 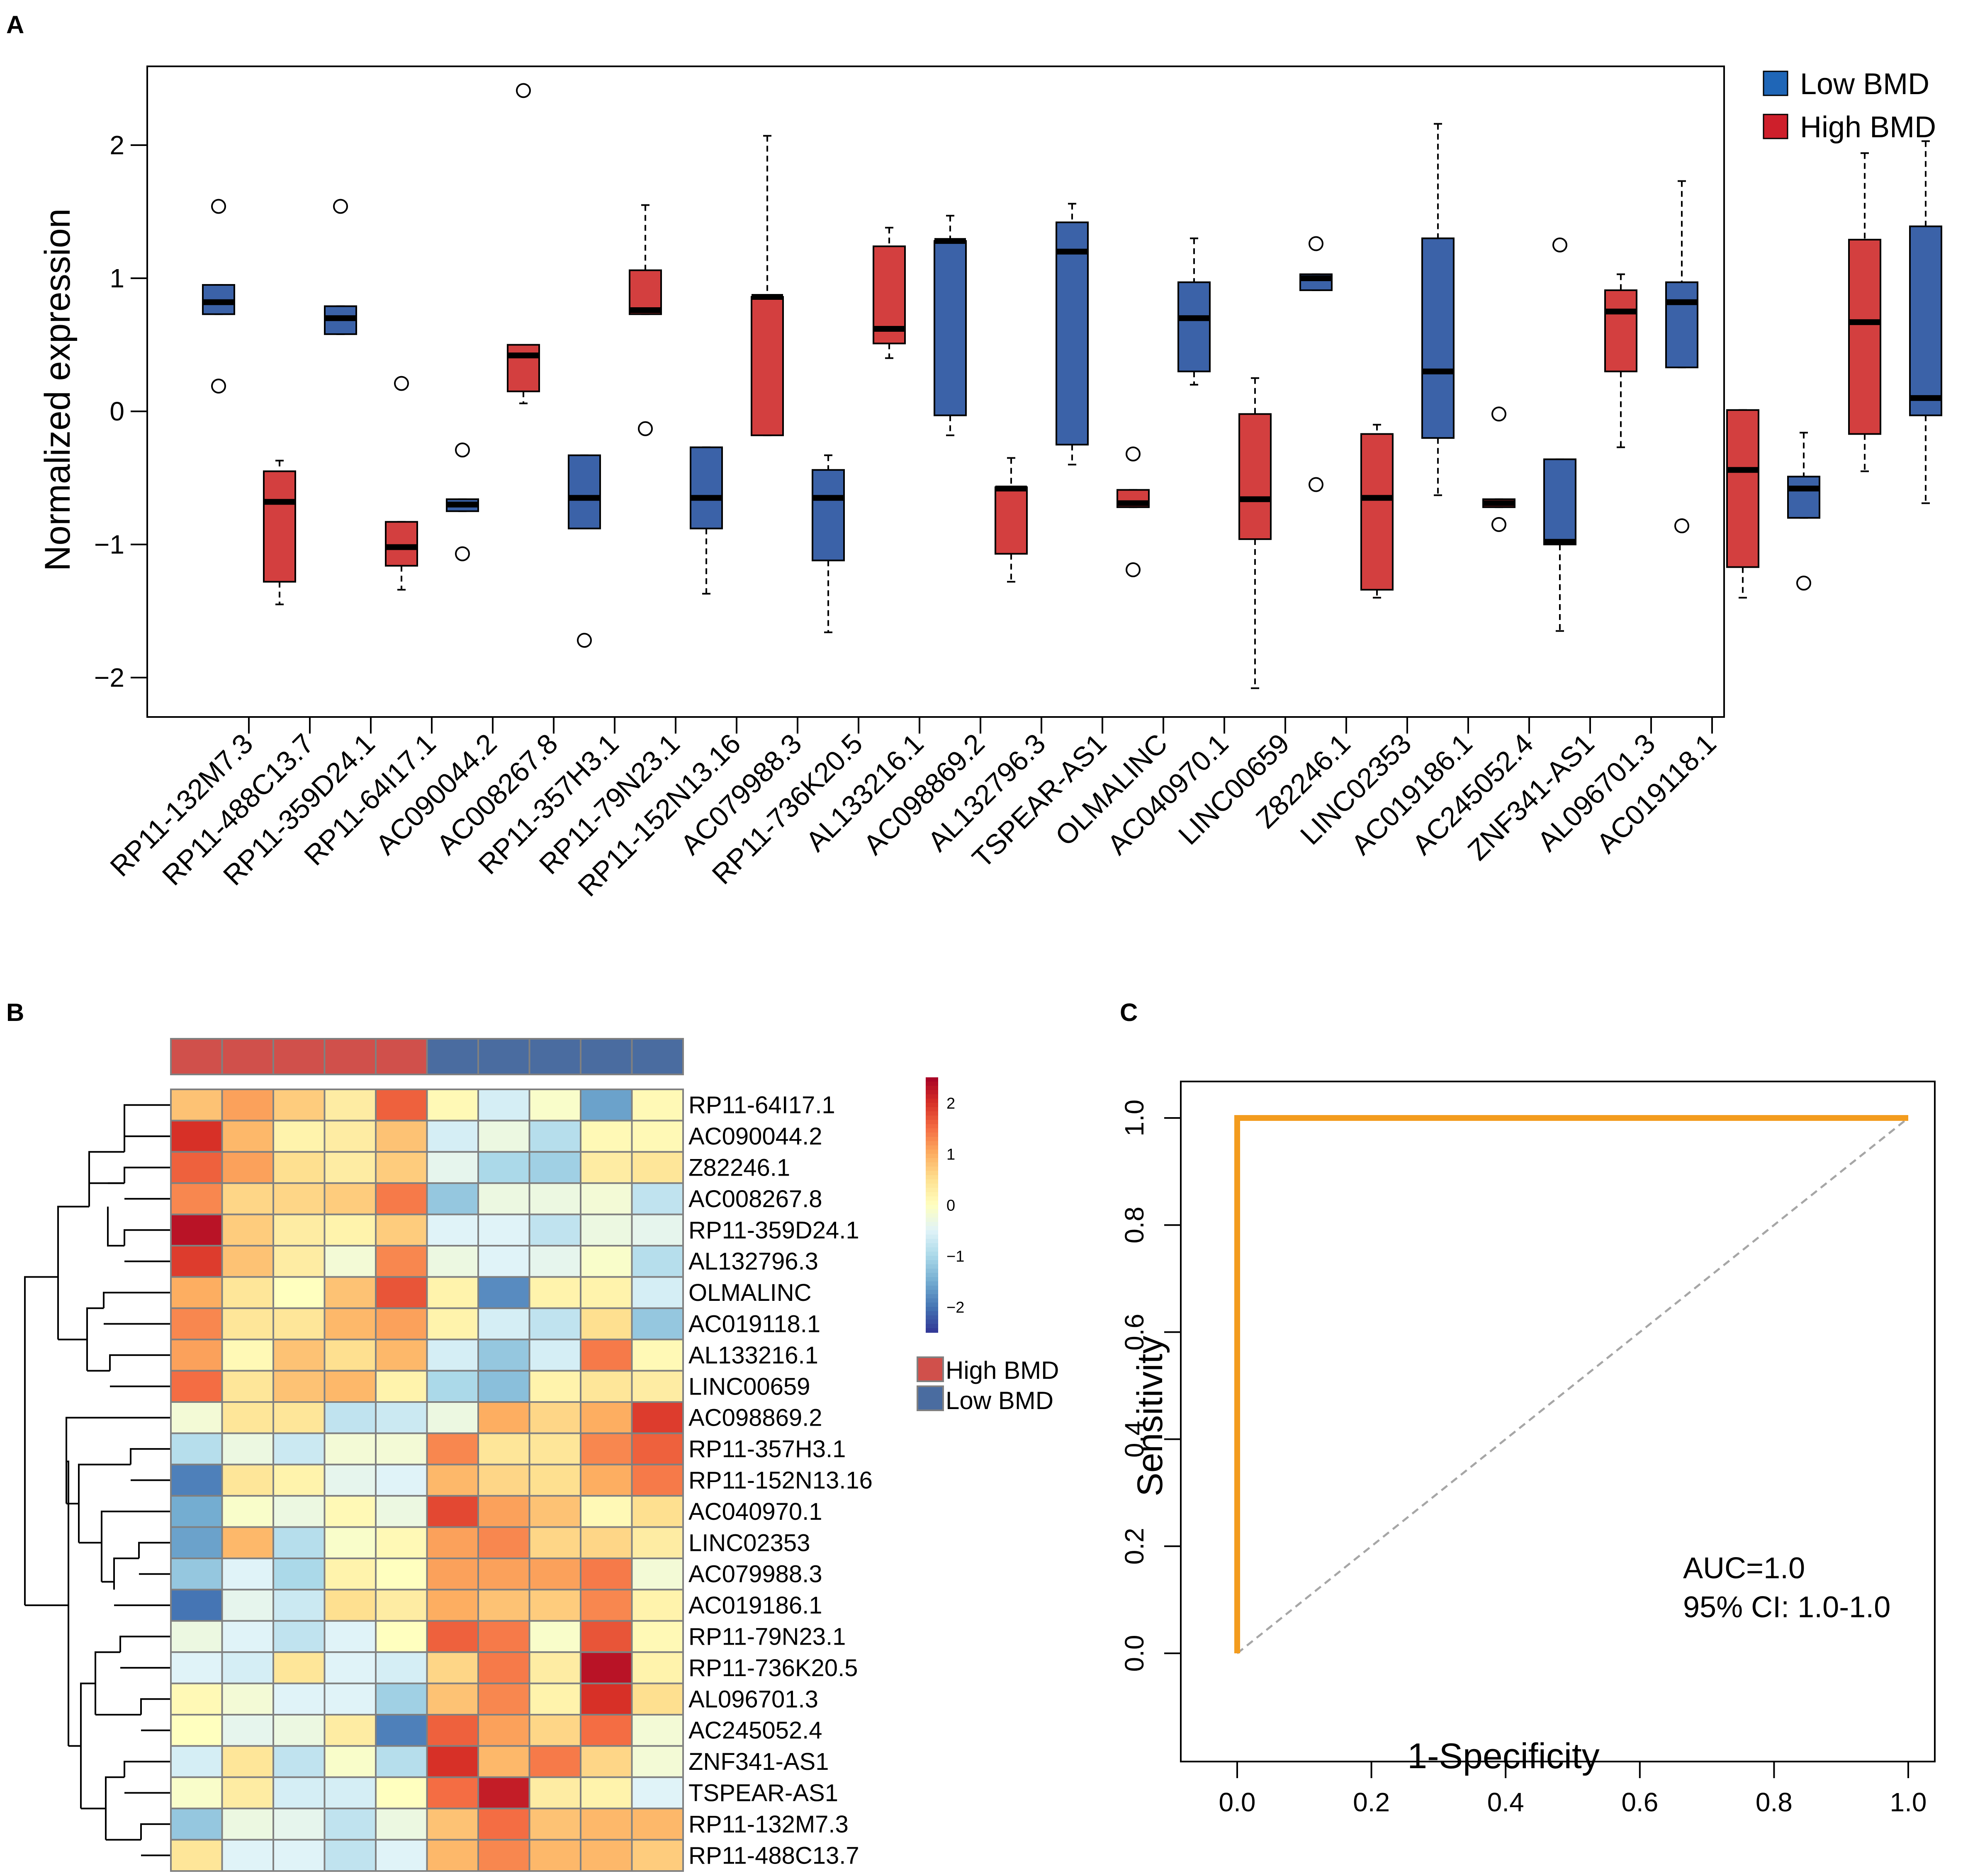 What do you see at coordinates (1868, 127) in the screenshot?
I see `legend-label-high: High BMD` at bounding box center [1868, 127].